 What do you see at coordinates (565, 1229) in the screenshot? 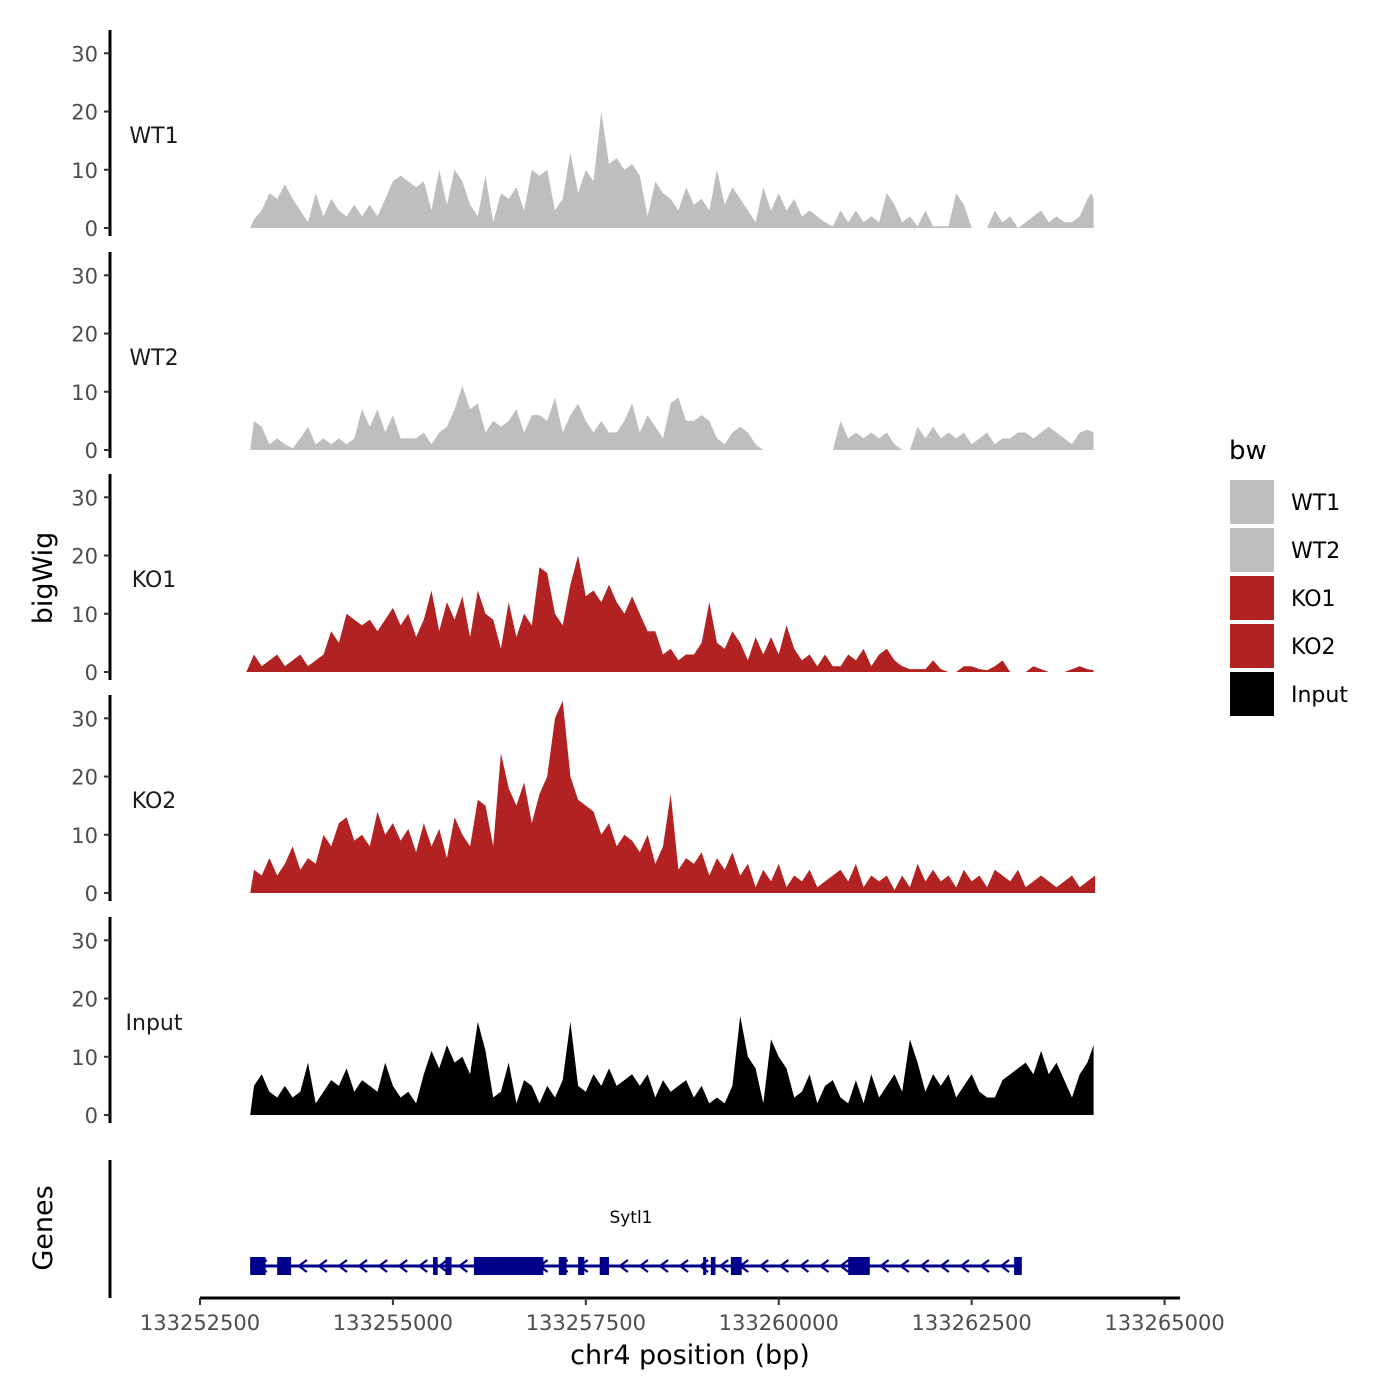
I see `gene-panel: Sytl1` at bounding box center [565, 1229].